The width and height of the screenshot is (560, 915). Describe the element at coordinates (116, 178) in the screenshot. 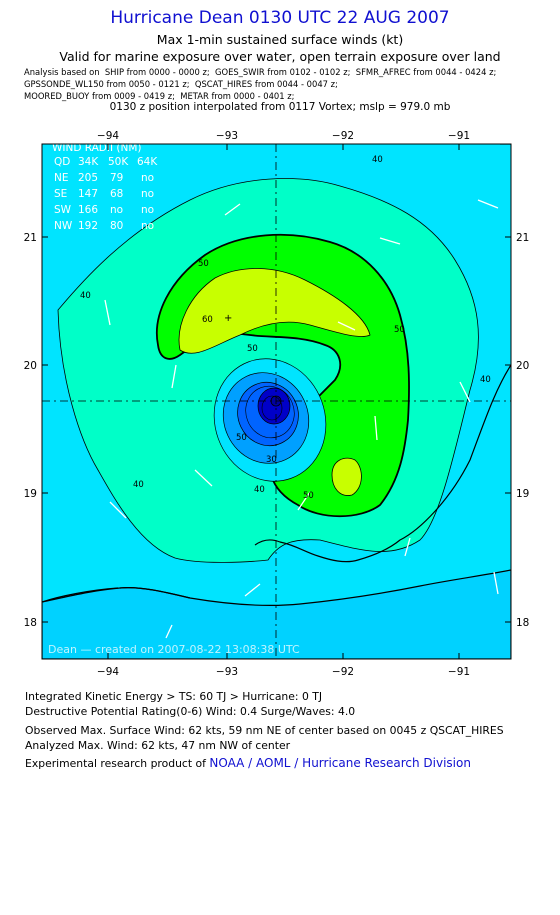

I see `wind-radii-cell: 79` at that location.